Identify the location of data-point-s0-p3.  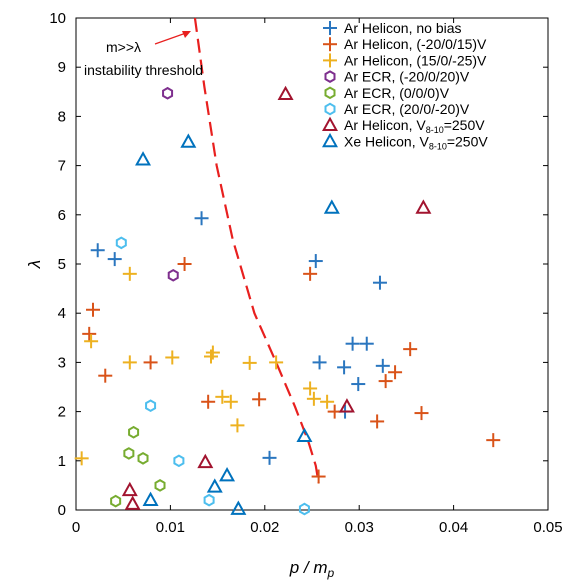
(315, 261).